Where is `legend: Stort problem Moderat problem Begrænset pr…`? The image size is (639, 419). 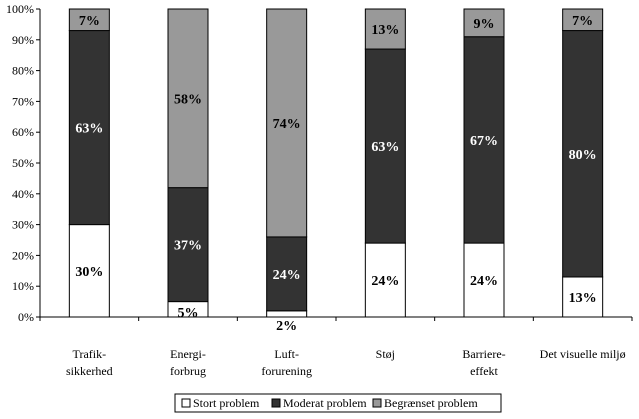 legend: Stort problem Moderat problem Begrænset pr… is located at coordinates (338, 403).